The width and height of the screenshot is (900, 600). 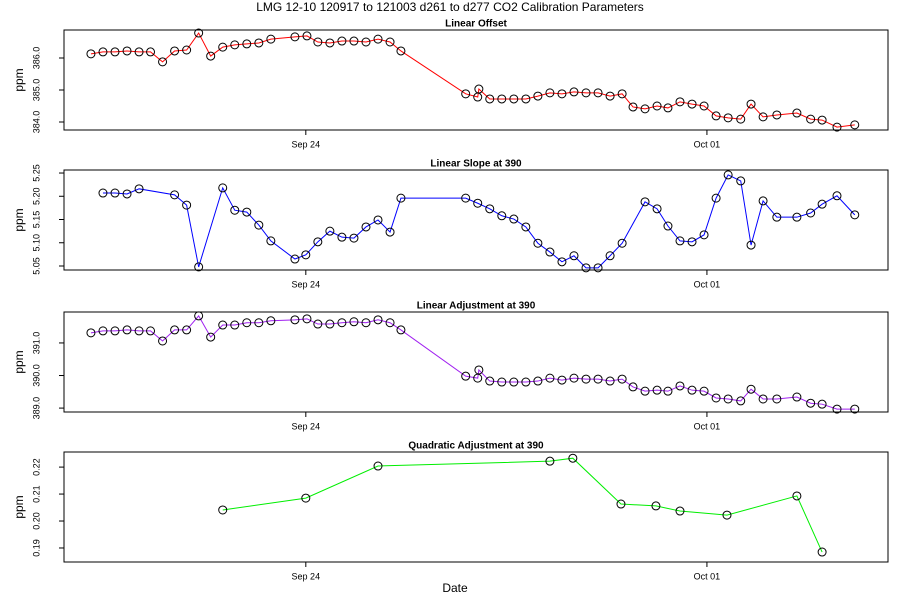 What do you see at coordinates (36, 90) in the screenshot?
I see `y-tick-label: 385.0` at bounding box center [36, 90].